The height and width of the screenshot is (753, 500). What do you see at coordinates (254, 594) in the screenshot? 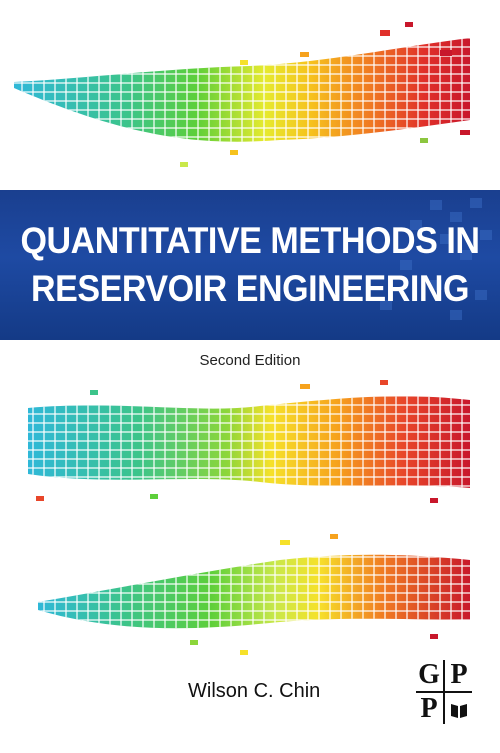
I see `bottom-grid-artwork` at bounding box center [254, 594].